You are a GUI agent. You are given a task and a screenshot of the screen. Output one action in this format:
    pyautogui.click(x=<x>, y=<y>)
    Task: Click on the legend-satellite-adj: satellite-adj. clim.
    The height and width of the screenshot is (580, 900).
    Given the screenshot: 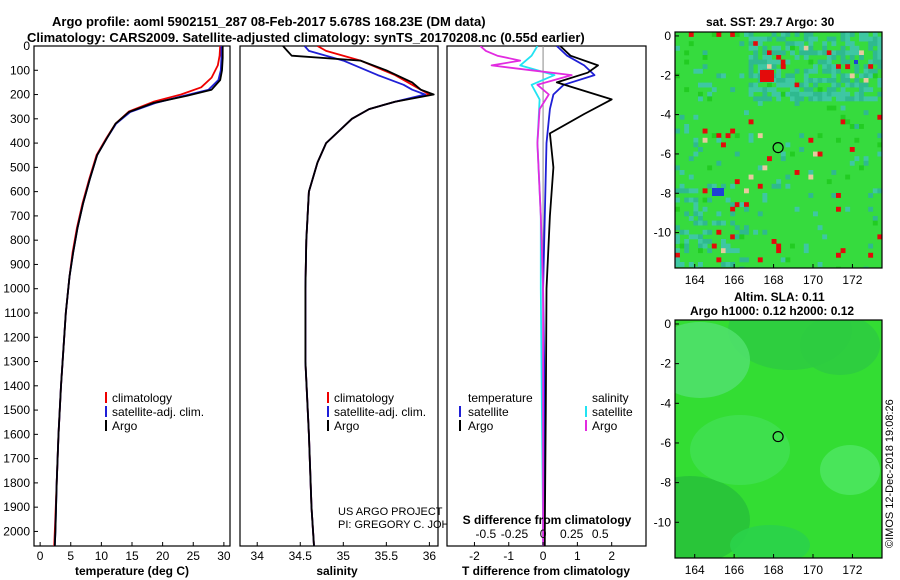 What is the action you would take?
    pyautogui.click(x=380, y=412)
    